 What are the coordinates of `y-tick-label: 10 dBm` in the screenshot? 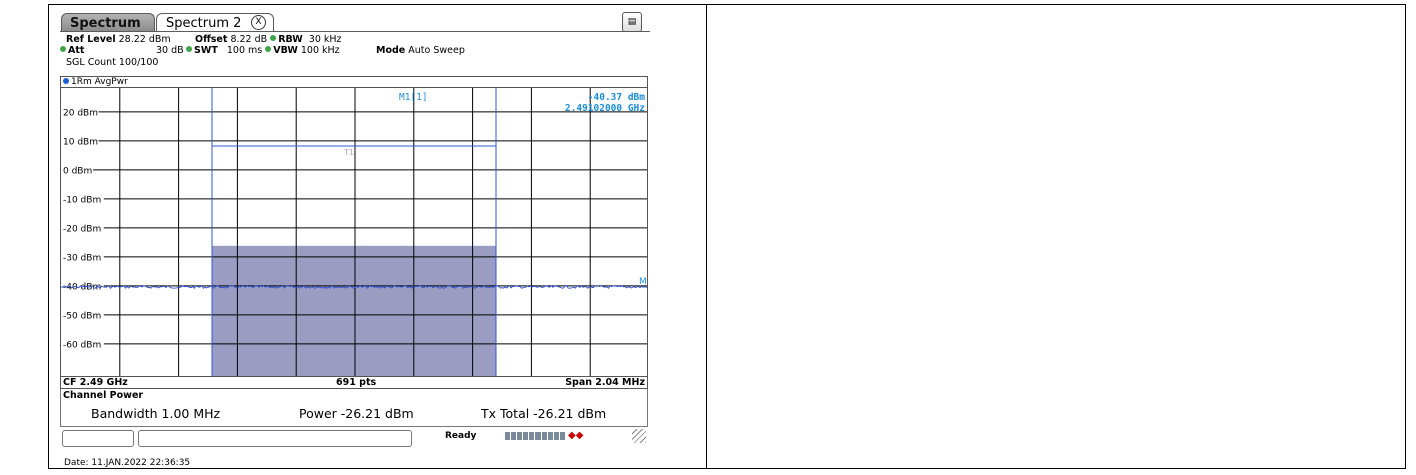 It's located at (80, 142).